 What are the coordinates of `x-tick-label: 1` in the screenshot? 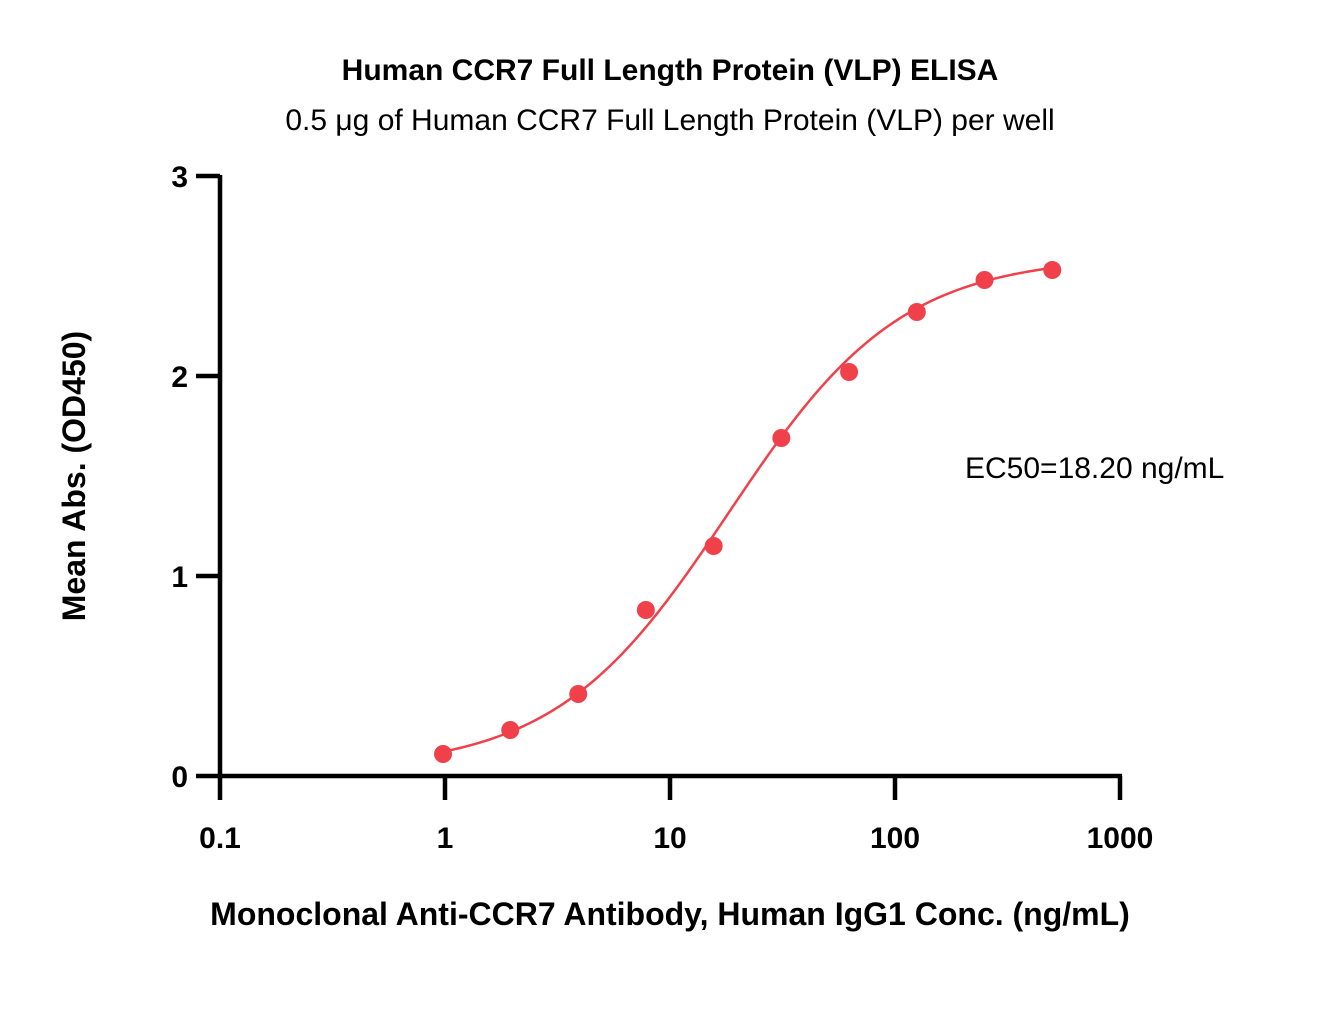 It's located at (445, 838).